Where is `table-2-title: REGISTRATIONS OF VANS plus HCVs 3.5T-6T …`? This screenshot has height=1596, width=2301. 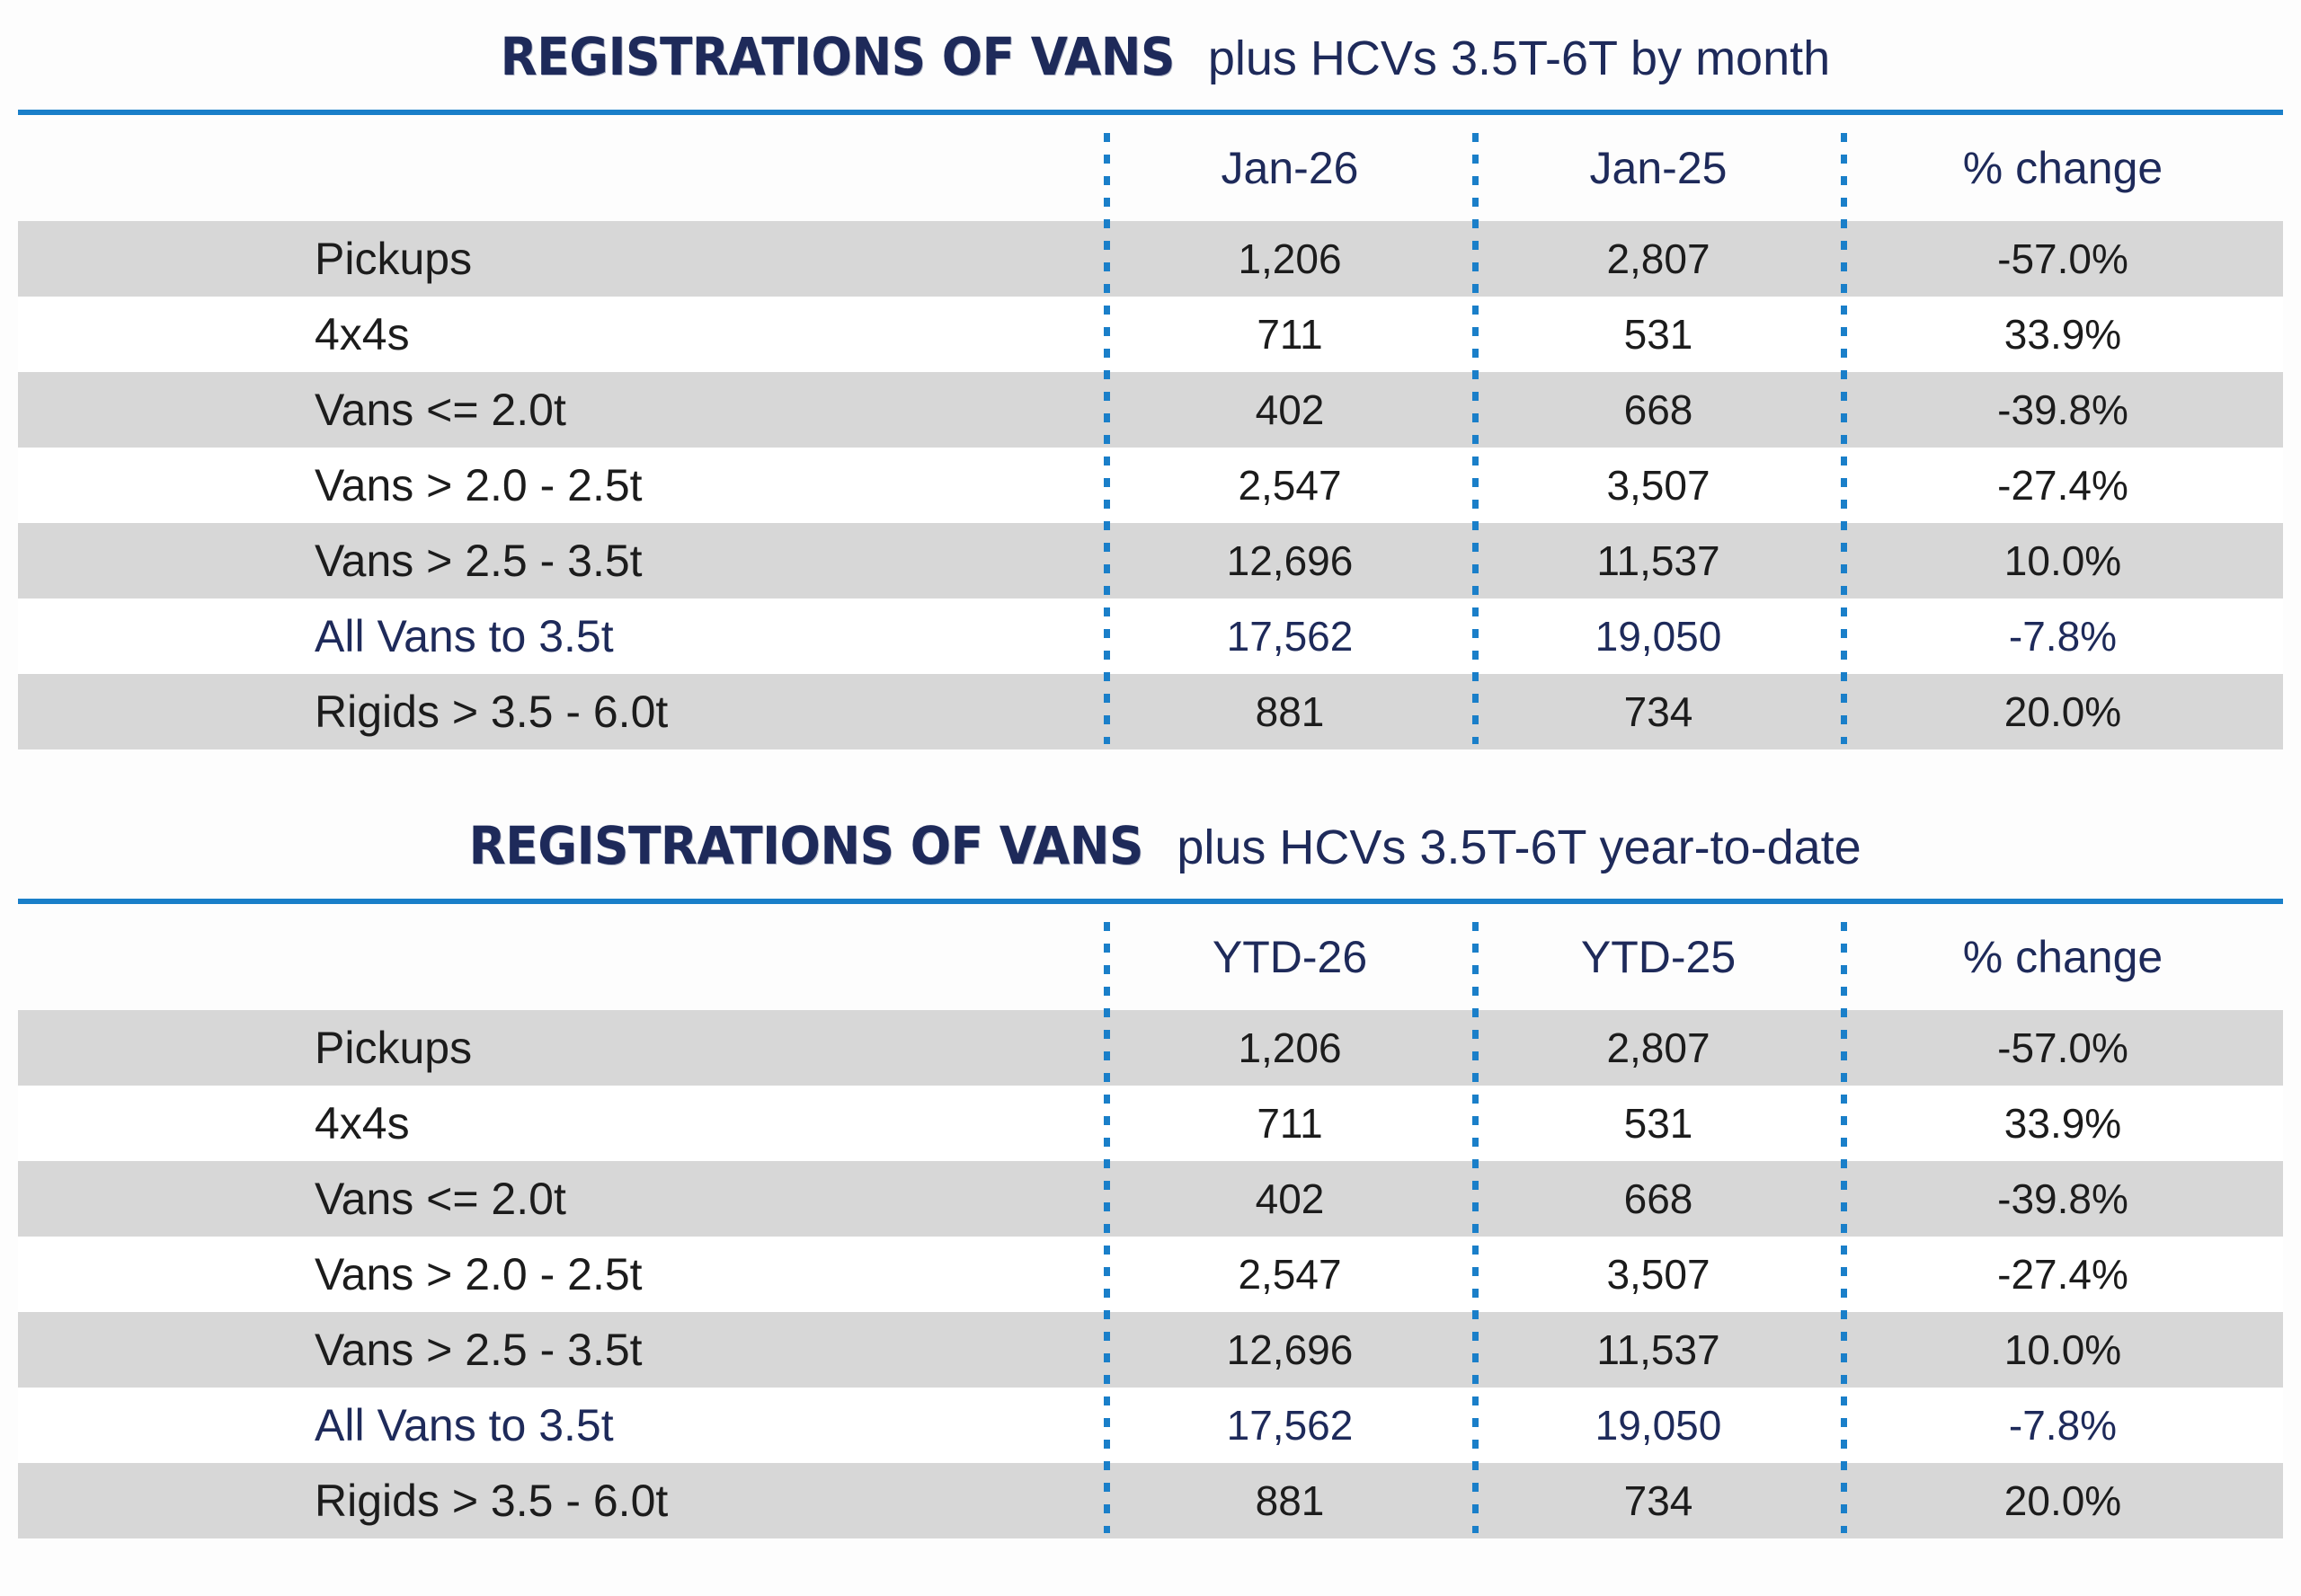 table-2-title: REGISTRATIONS OF VANS plus HCVs 3.5T-6T … is located at coordinates (1150, 846).